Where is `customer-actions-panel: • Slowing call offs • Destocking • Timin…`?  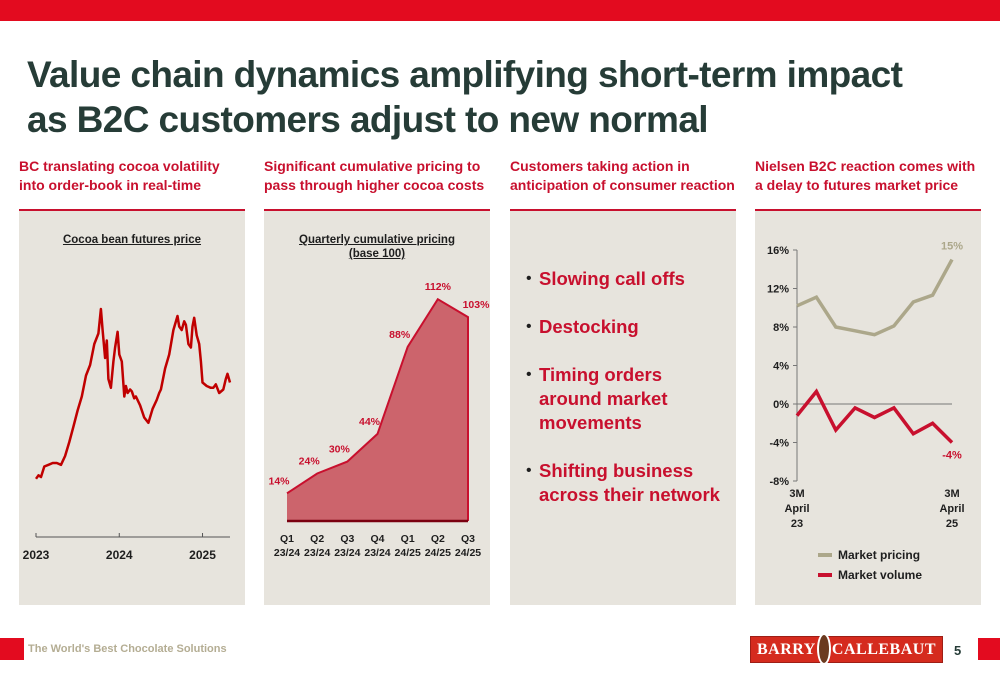
customer-actions-panel: • Slowing call offs • Destocking • Timin… is located at coordinates (623, 408).